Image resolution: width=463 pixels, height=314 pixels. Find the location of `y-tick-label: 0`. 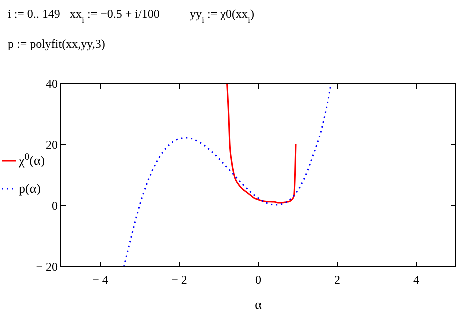

y-tick-label: 0 is located at coordinates (55, 206).